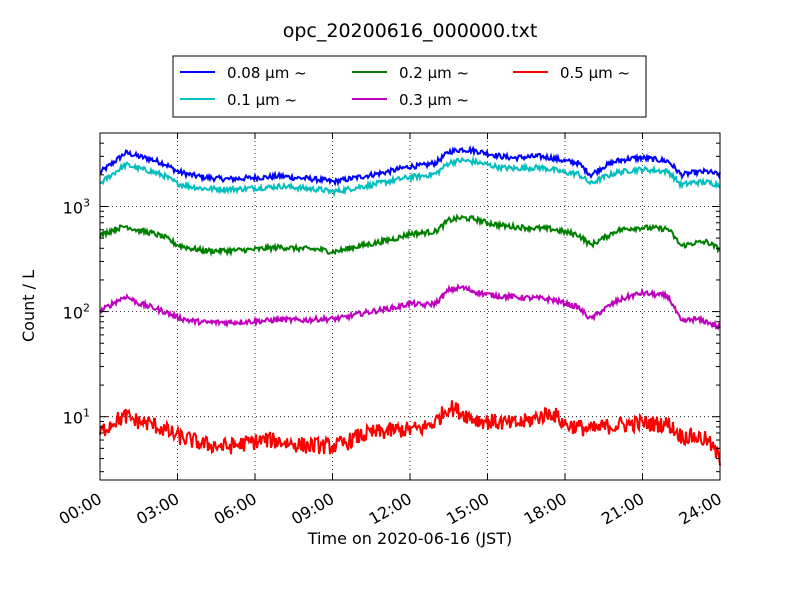 This screenshot has width=800, height=600. Describe the element at coordinates (410, 31) in the screenshot. I see `chart-title: opc_20200616_000000.txt` at that location.